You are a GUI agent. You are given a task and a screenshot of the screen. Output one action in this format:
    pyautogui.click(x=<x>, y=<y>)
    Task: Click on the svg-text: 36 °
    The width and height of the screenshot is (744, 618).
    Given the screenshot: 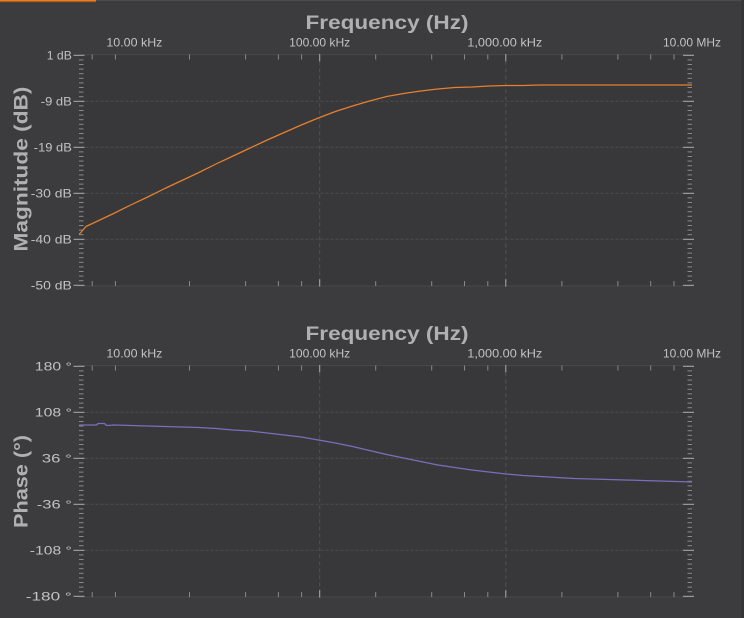 What is the action you would take?
    pyautogui.click(x=57, y=459)
    